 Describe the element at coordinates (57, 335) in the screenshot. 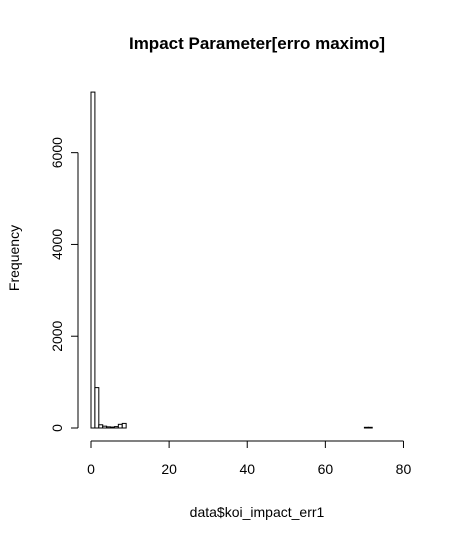

I see `y-tick-label: 2000` at that location.